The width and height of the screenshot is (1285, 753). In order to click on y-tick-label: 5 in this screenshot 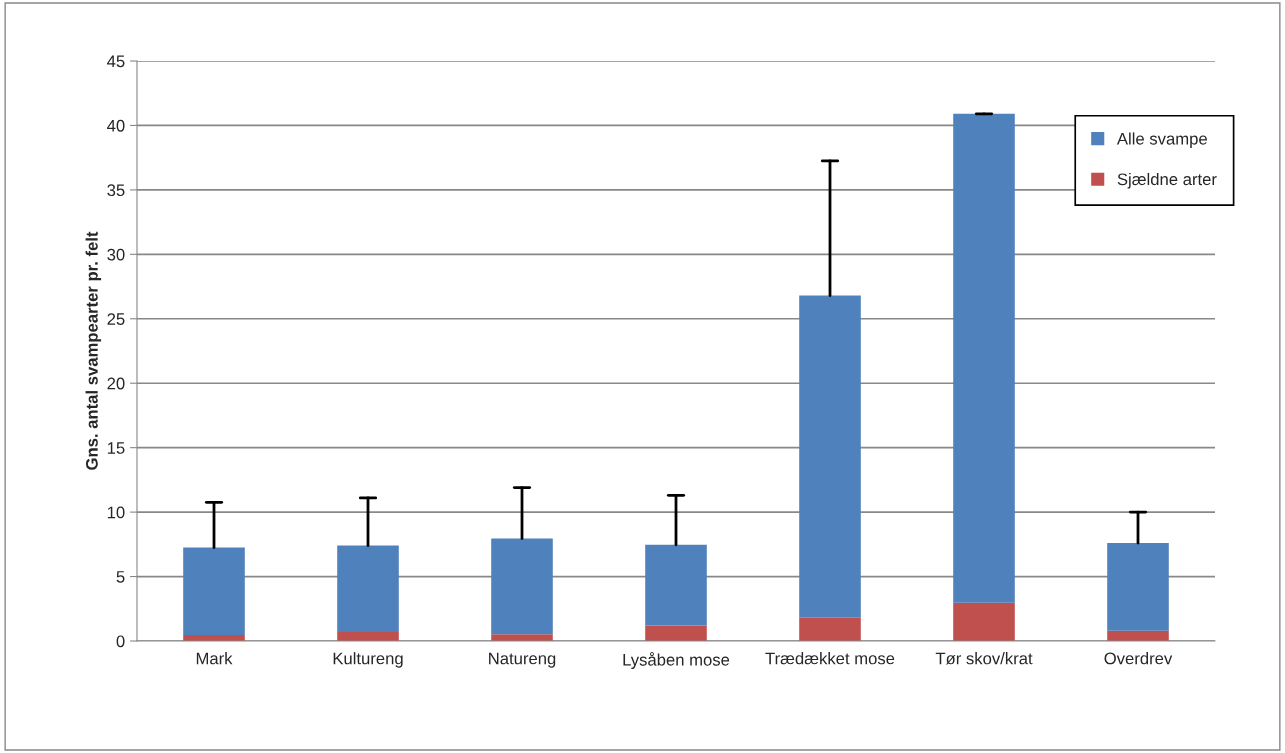, I will do `click(120, 577)`.